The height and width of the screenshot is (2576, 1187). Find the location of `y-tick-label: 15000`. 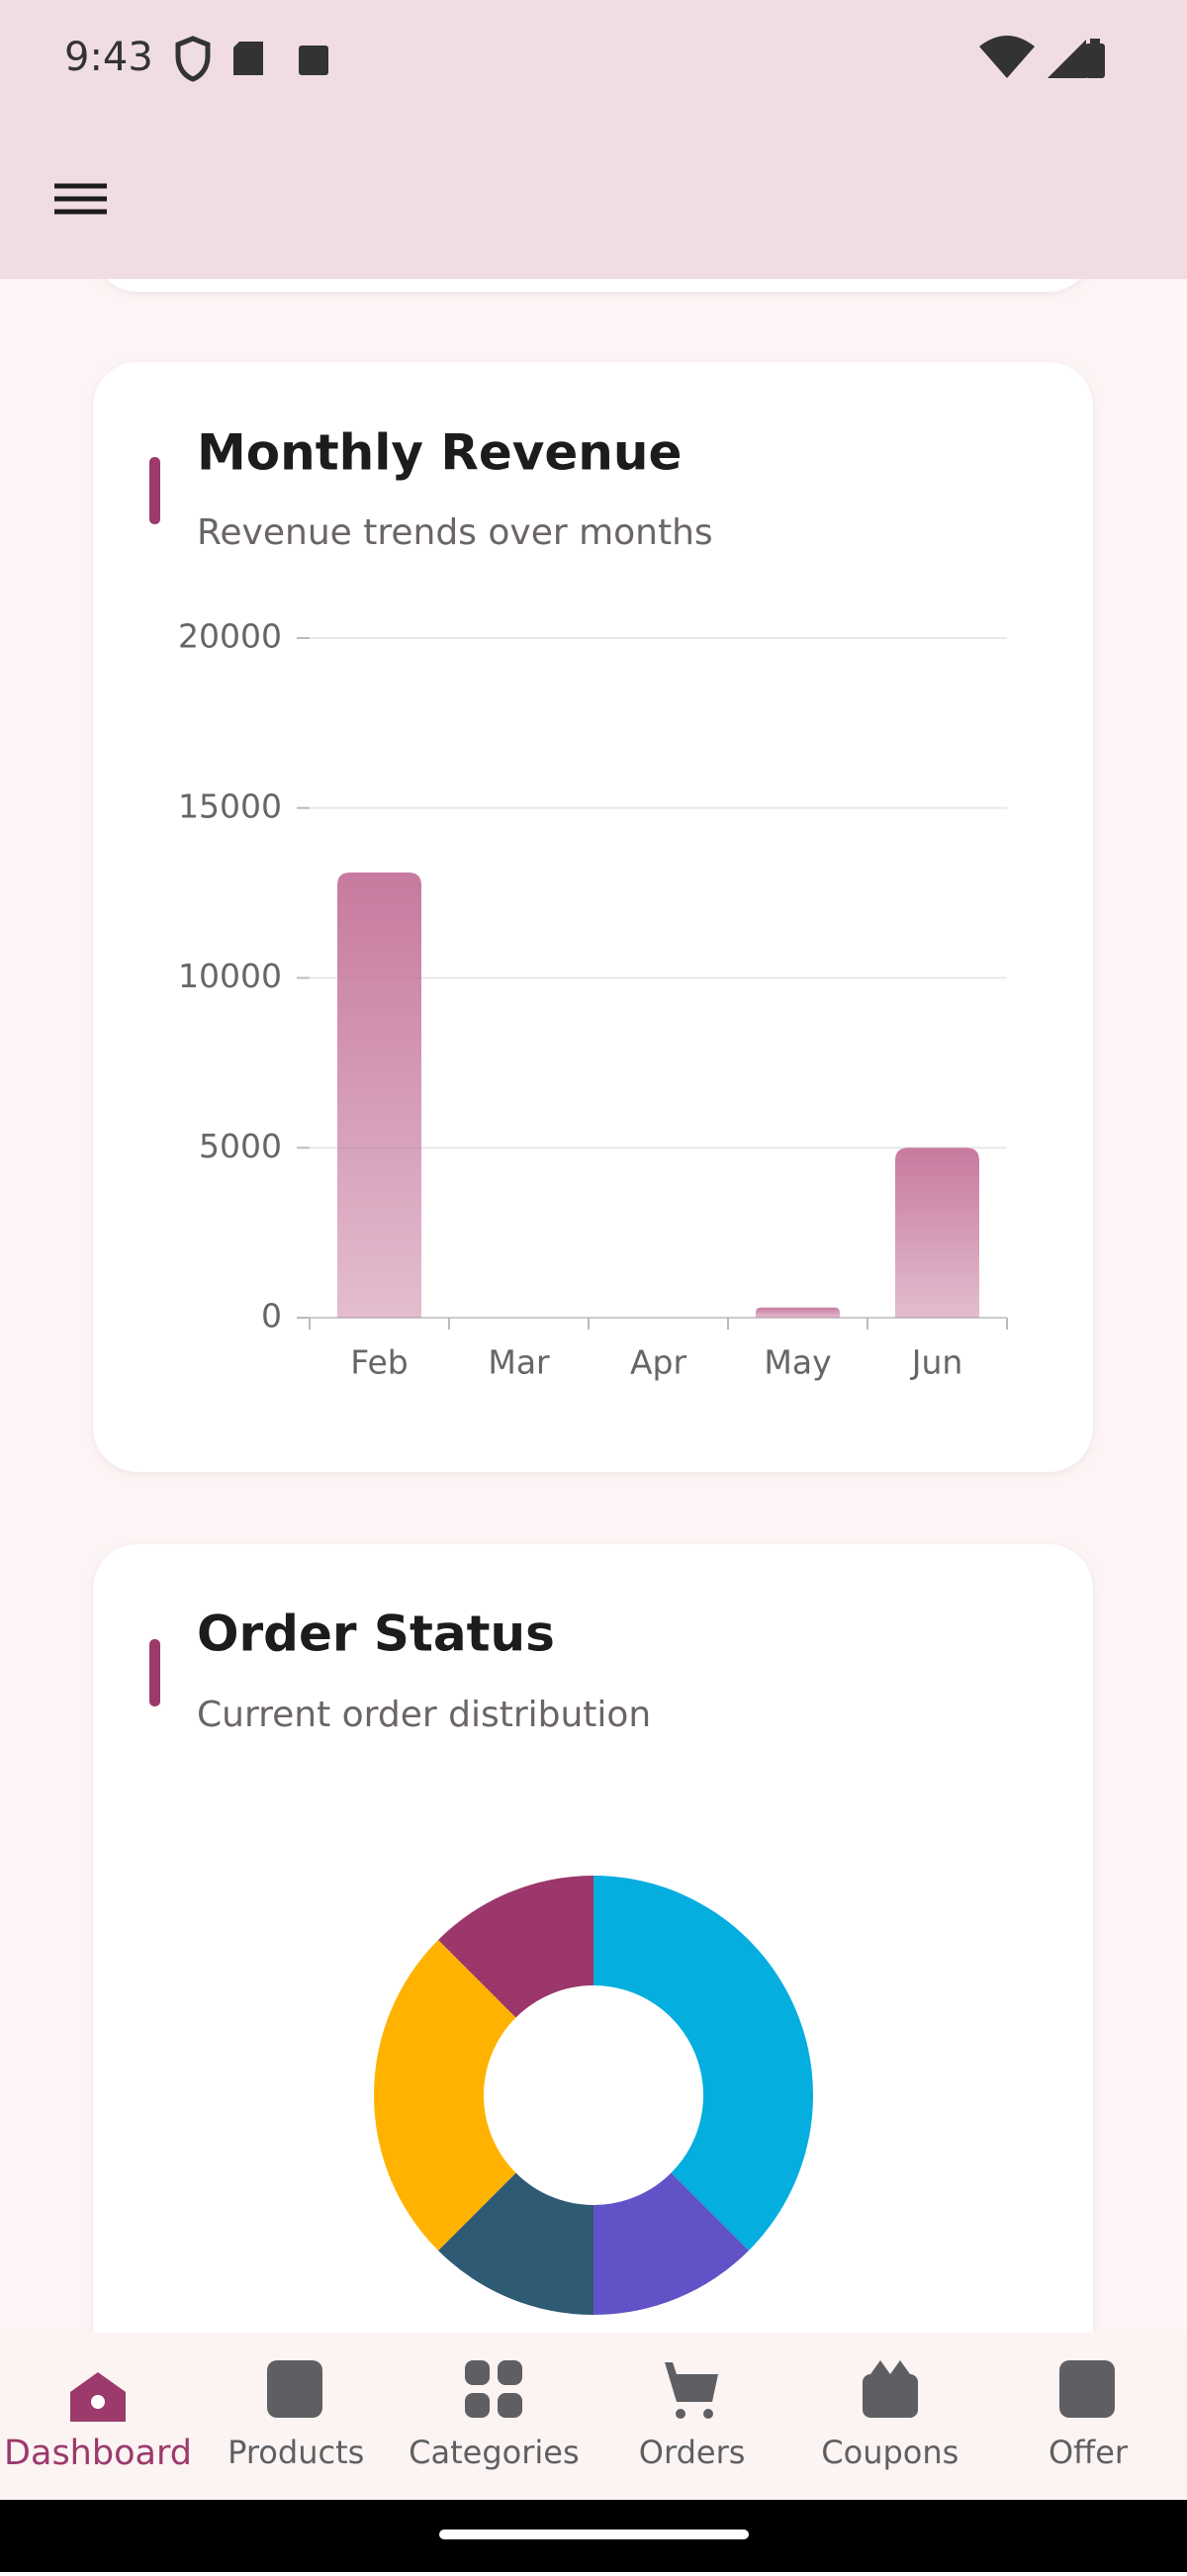

y-tick-label: 15000 is located at coordinates (230, 805).